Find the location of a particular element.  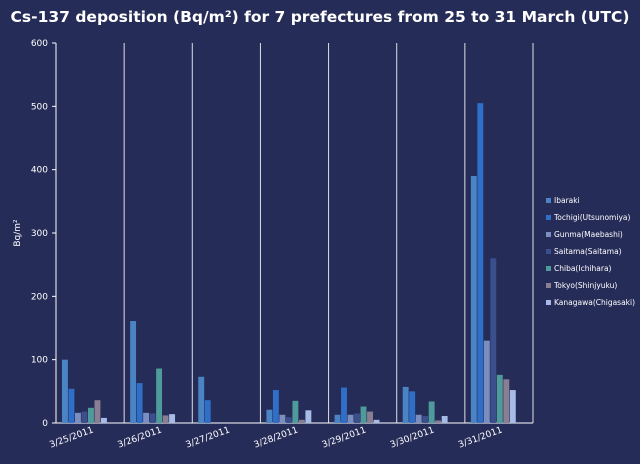

y-tick-label: 400 is located at coordinates (39, 171).